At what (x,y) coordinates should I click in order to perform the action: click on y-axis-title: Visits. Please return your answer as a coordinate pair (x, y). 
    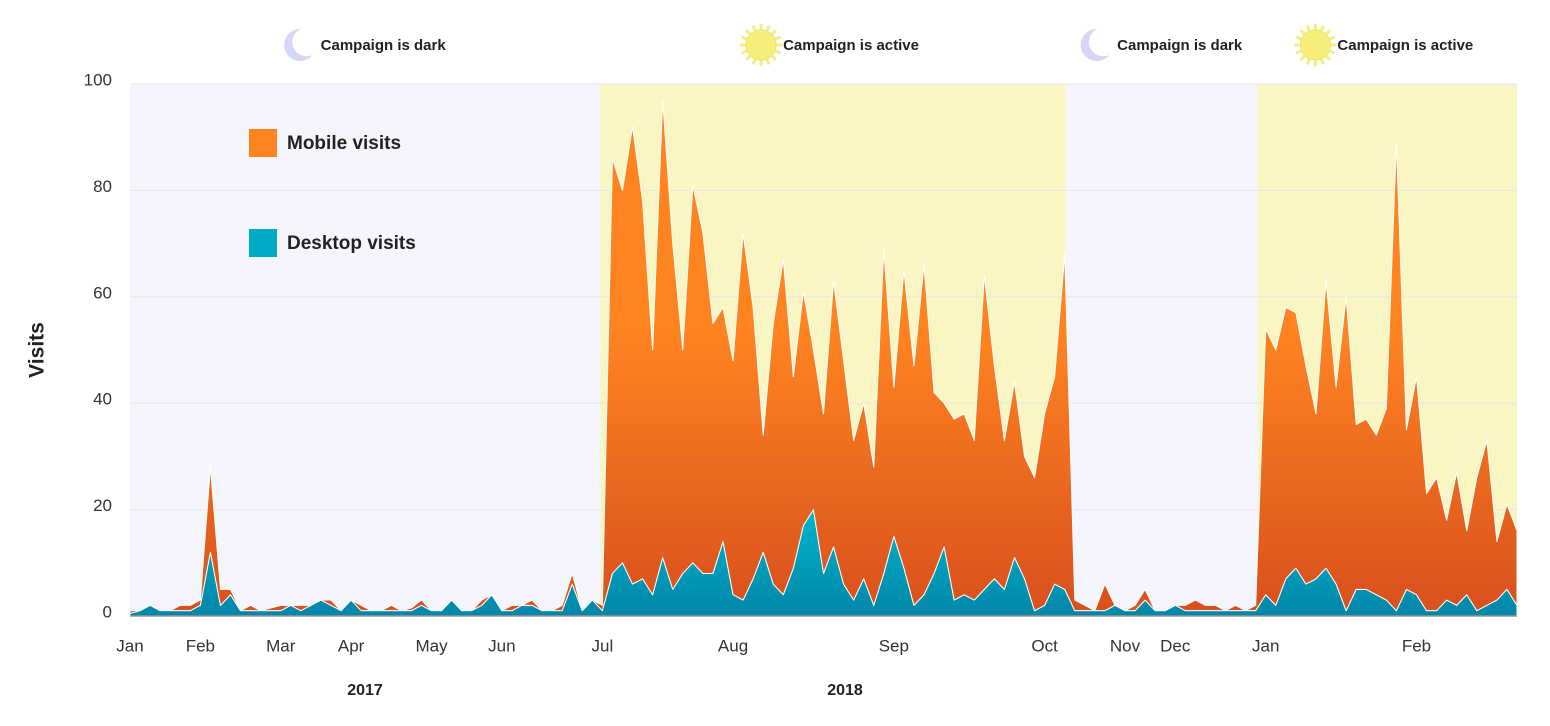
    Looking at the image, I should click on (37, 350).